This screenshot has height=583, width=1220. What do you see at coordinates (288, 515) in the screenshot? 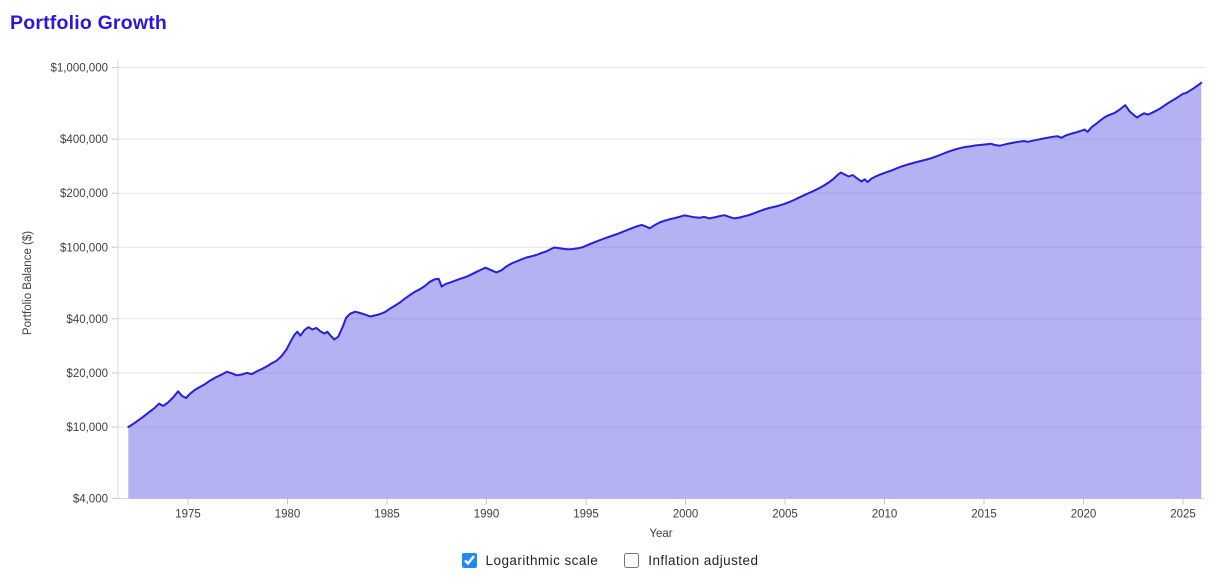
I see `x-tick-label: 1980` at bounding box center [288, 515].